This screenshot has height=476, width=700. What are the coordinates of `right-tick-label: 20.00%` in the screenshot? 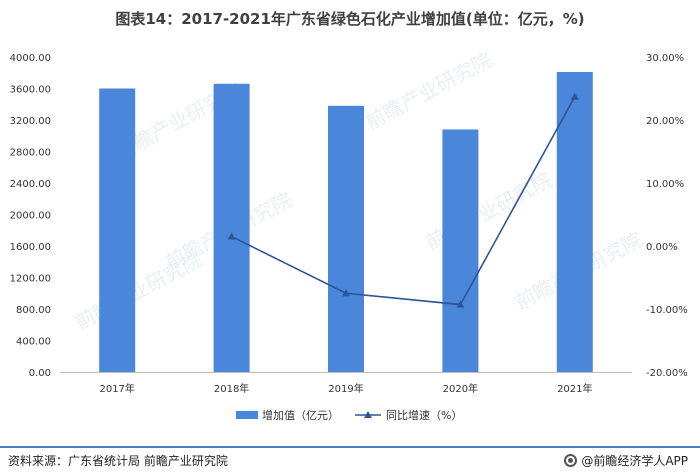 It's located at (665, 121).